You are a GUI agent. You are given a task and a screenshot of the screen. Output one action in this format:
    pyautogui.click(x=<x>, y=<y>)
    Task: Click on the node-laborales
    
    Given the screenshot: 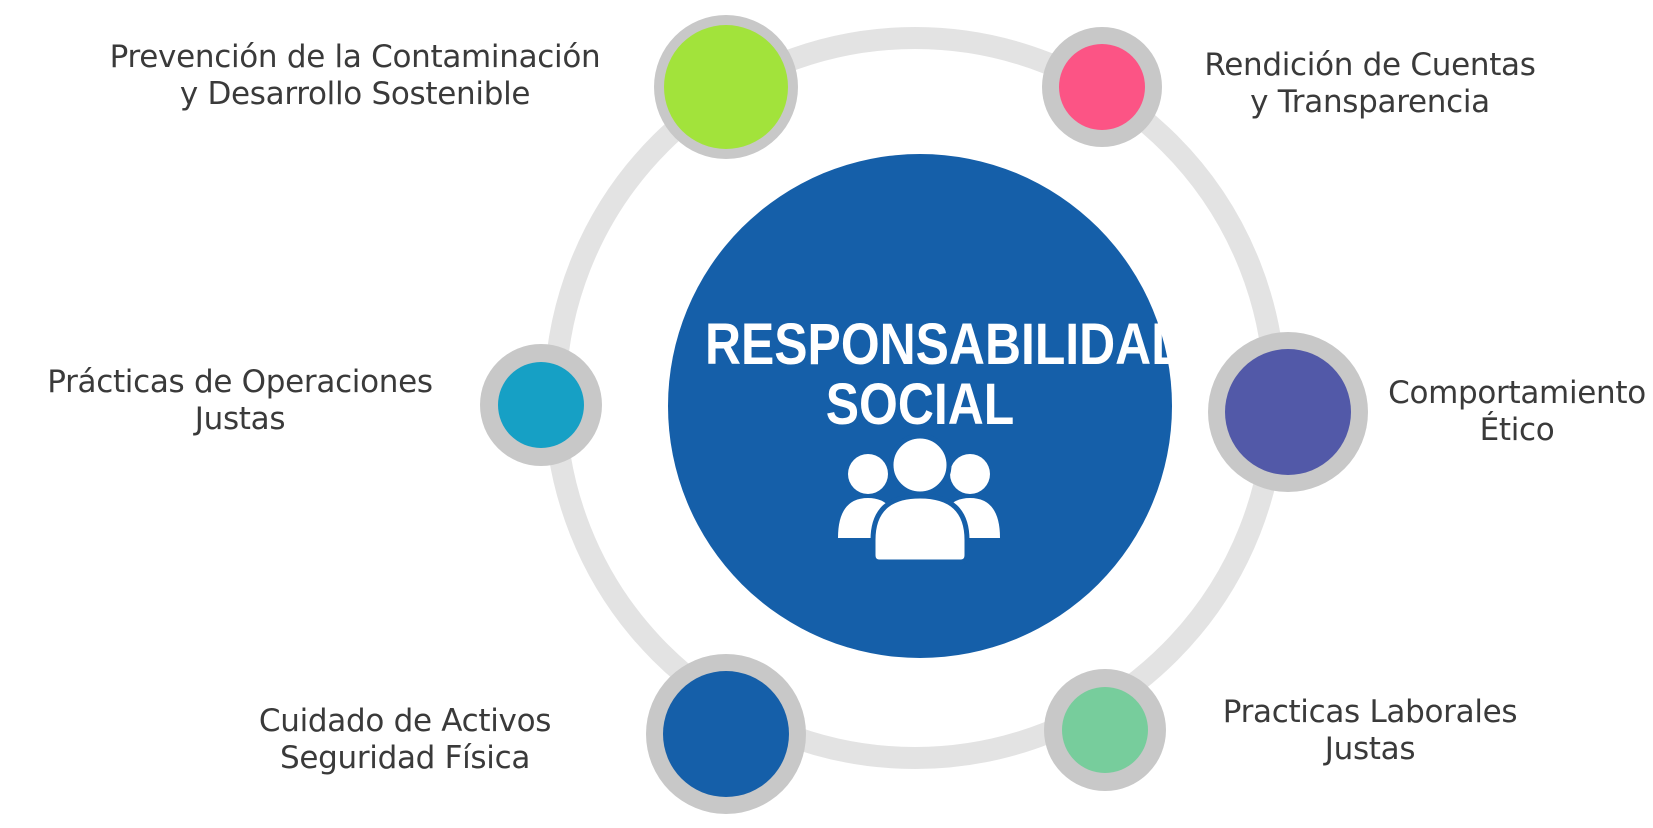 What is the action you would take?
    pyautogui.click(x=1105, y=730)
    